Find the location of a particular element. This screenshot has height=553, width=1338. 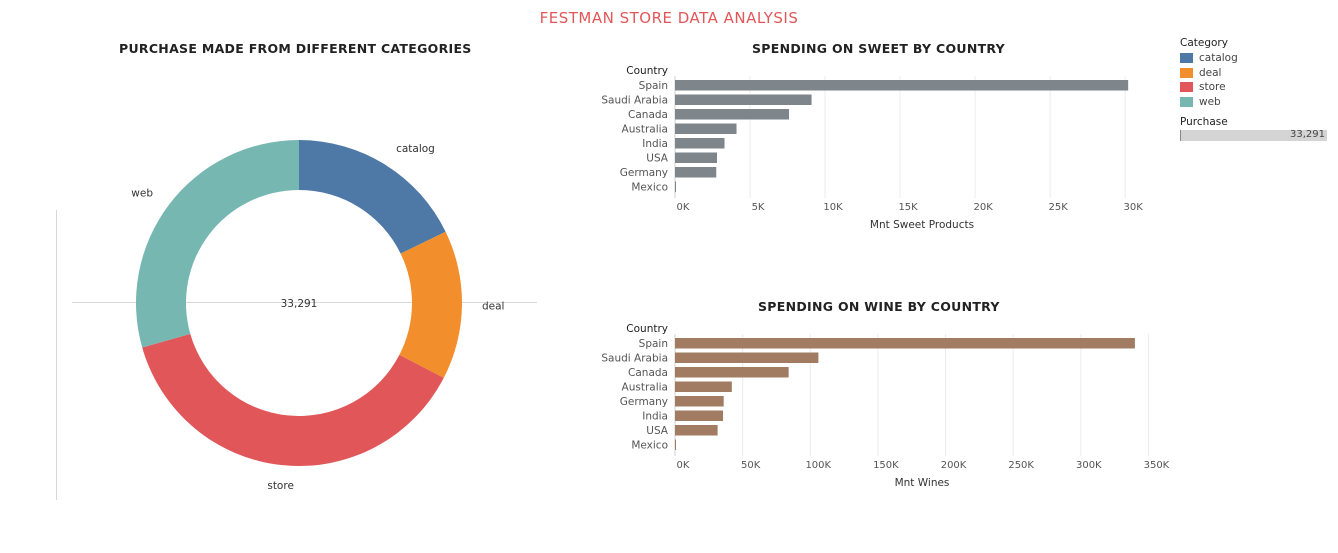

sweet-y-tick-label: India is located at coordinates (655, 144).